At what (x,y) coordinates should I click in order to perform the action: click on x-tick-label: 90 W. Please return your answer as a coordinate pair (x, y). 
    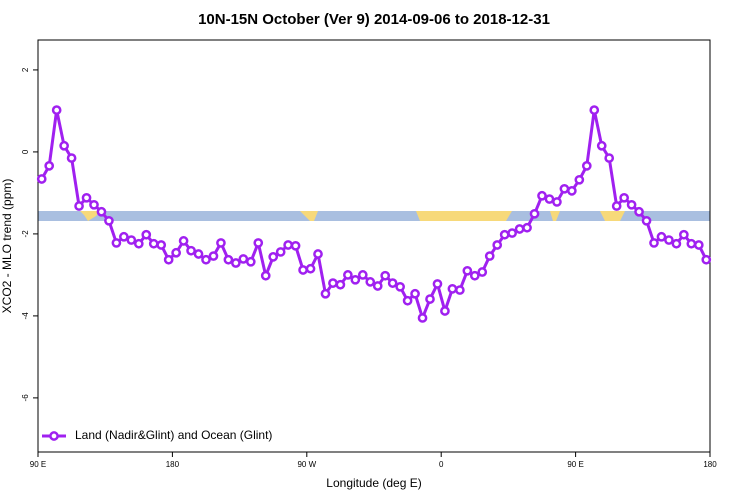
    Looking at the image, I should click on (306, 464).